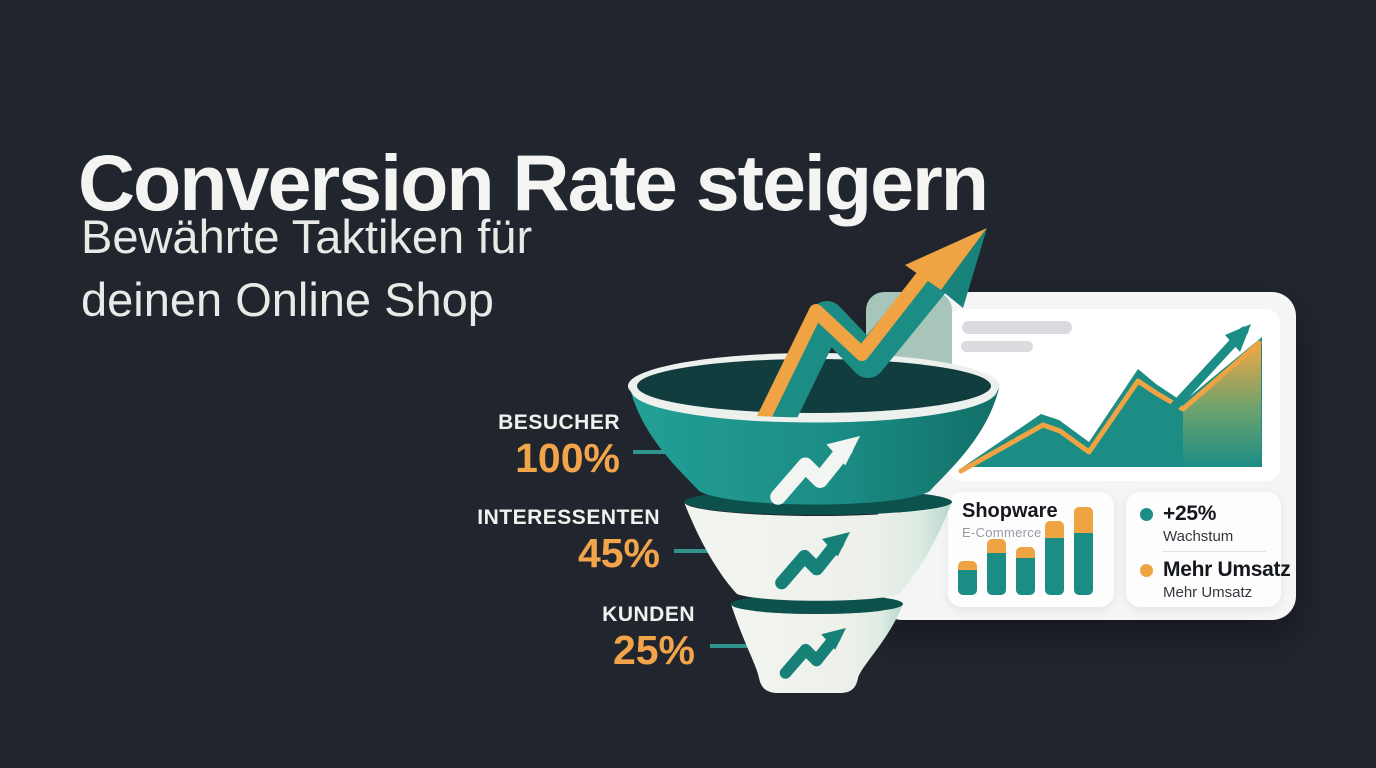 This screenshot has width=1376, height=768. Describe the element at coordinates (567, 458) in the screenshot. I see `stage-percent: 100%` at that location.